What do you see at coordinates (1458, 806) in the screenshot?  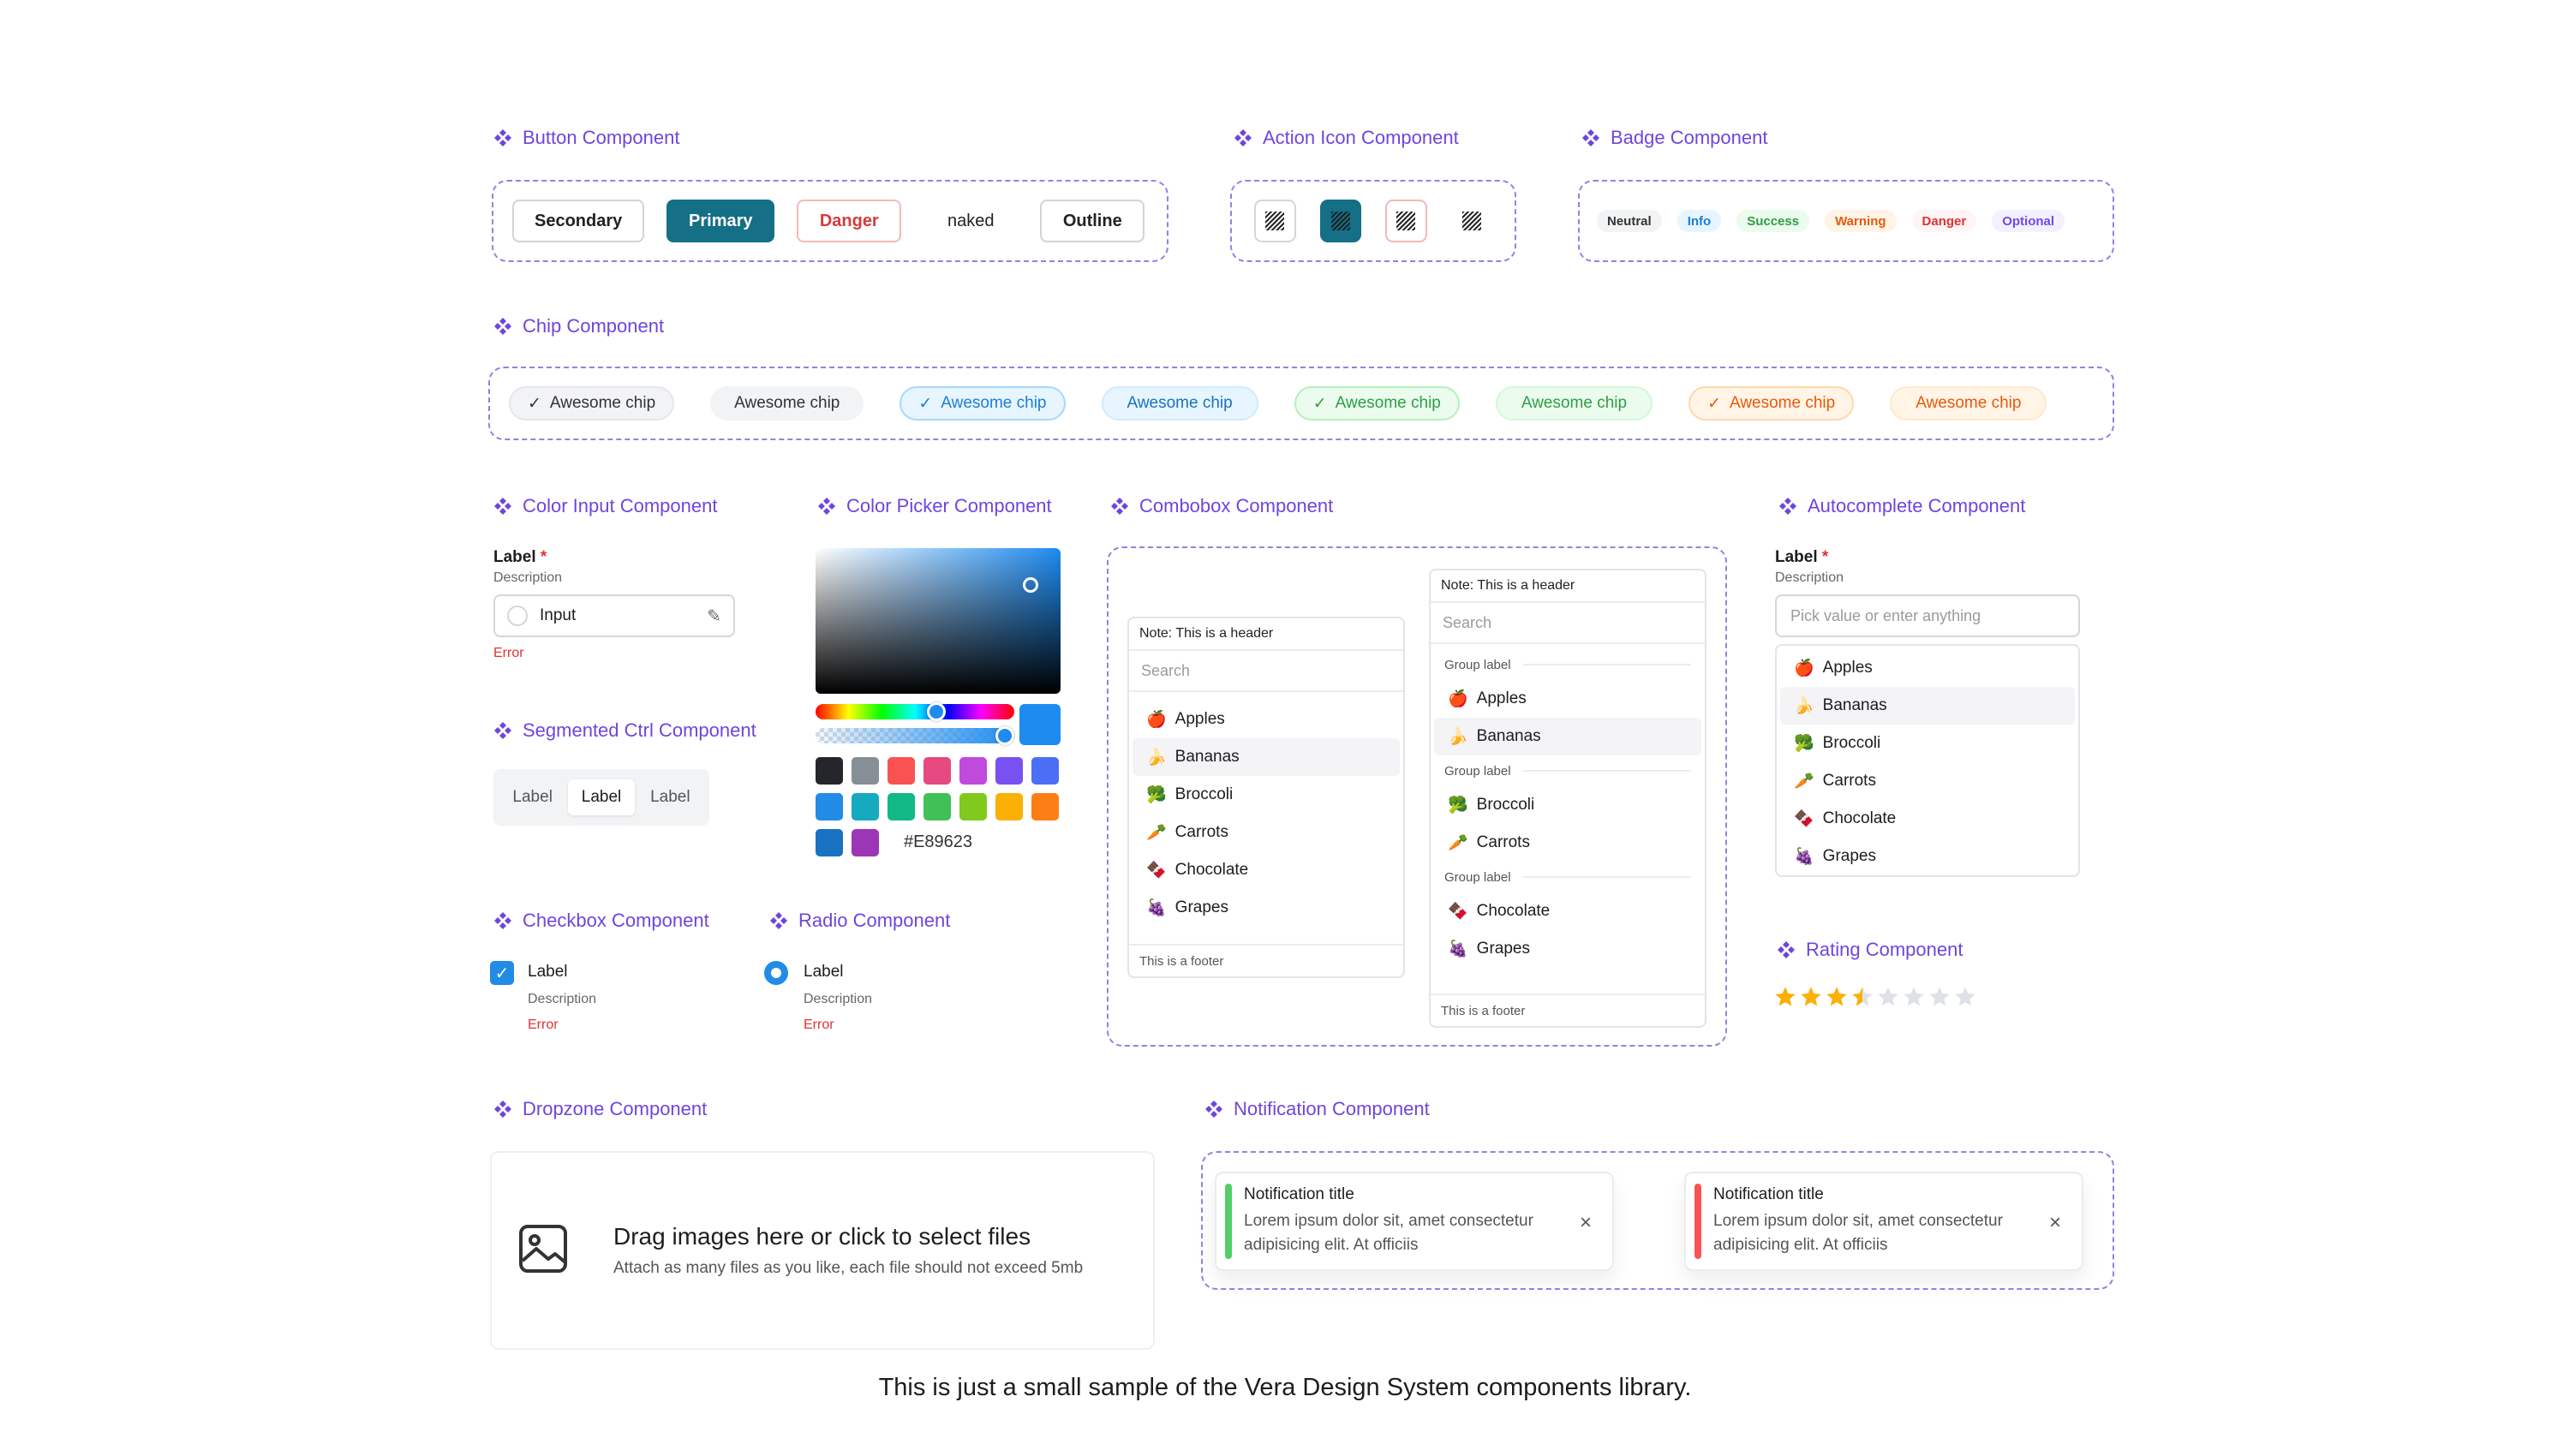 I see `broccoli-icon: 🥦` at bounding box center [1458, 806].